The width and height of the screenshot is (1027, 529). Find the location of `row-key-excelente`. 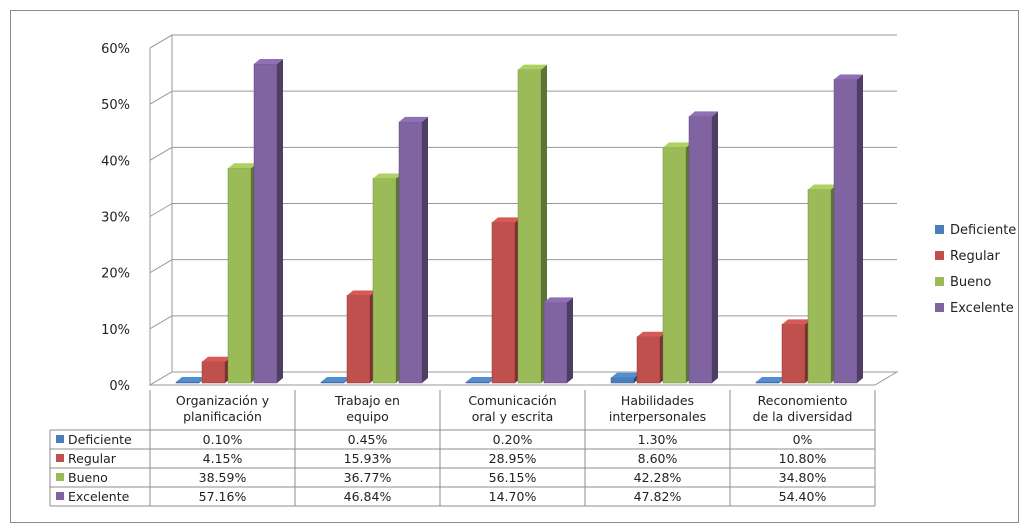

row-key-excelente is located at coordinates (60, 496).